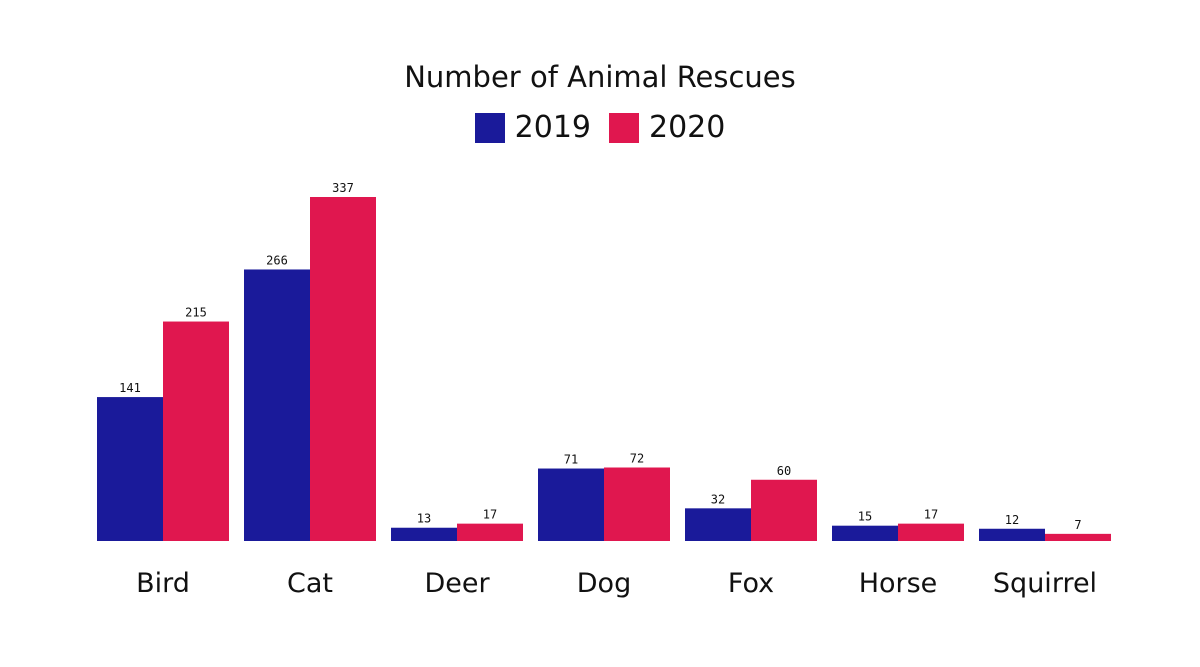 Image resolution: width=1200 pixels, height=667 pixels. I want to click on category-label-fox: Fox, so click(751, 583).